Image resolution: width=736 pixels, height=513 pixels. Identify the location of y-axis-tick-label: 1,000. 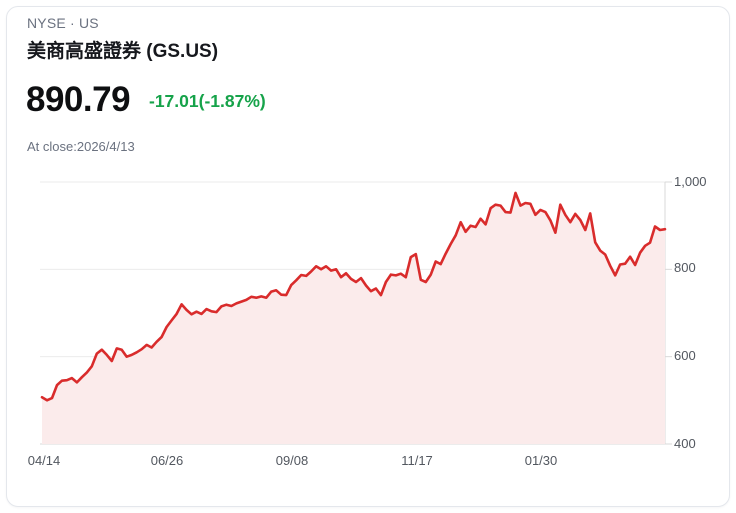
(690, 181).